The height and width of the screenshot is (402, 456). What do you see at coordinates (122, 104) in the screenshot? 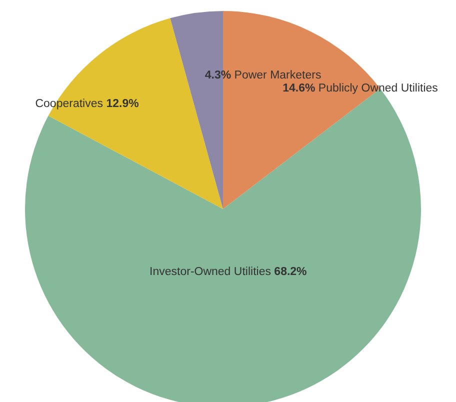
I see `data-label: 12.9%` at bounding box center [122, 104].